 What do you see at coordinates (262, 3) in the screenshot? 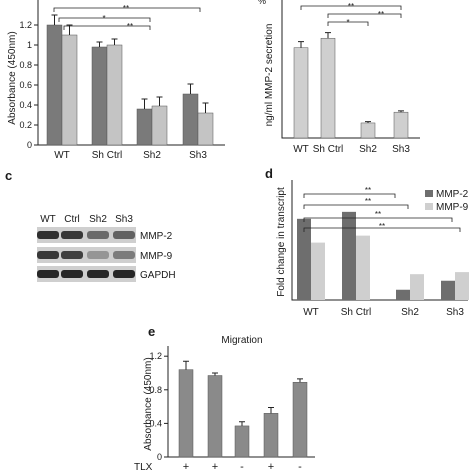
I see `panel-b-ytop: %` at bounding box center [262, 3].